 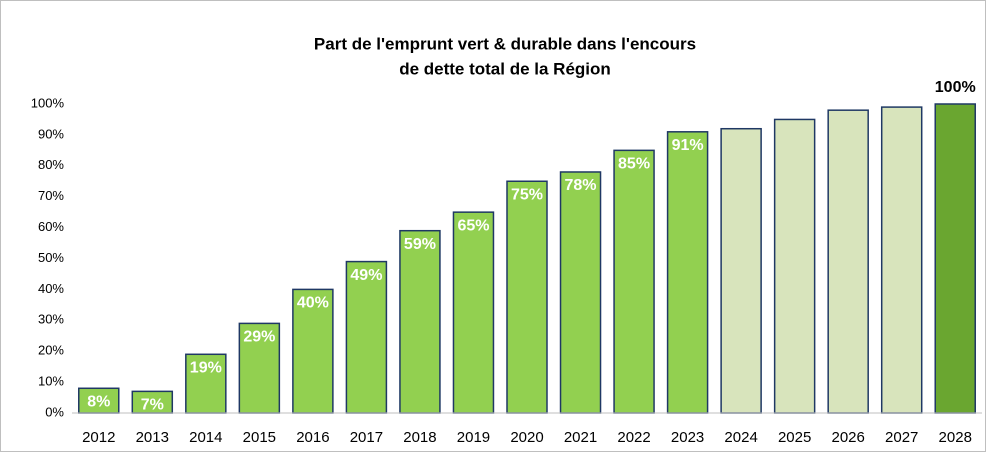 What do you see at coordinates (51, 195) in the screenshot?
I see `y-tick-label: 70%` at bounding box center [51, 195].